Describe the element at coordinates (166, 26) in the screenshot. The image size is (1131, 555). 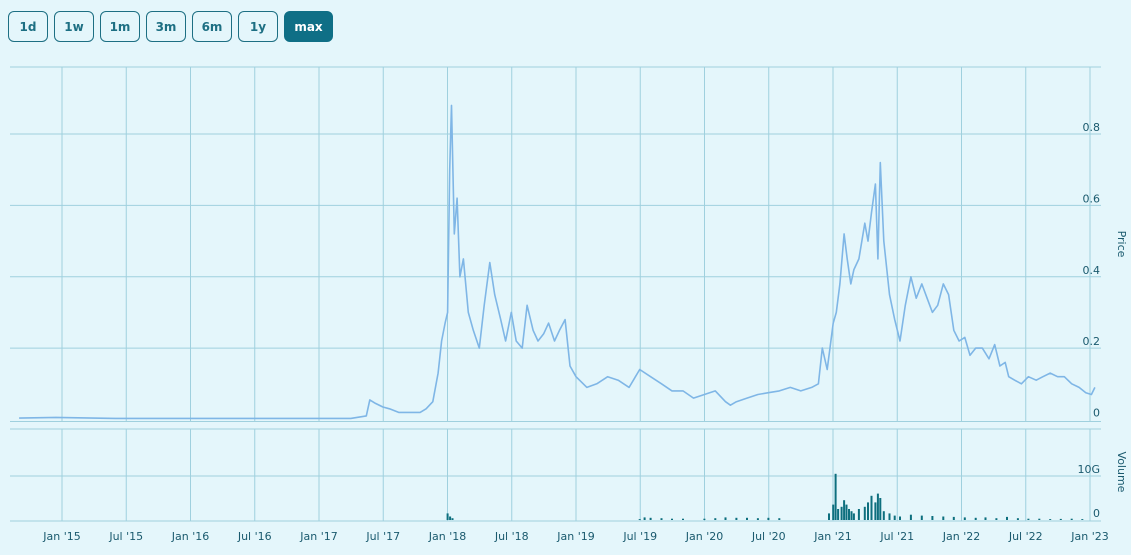
I see `range-3m-button: 3m` at that location.